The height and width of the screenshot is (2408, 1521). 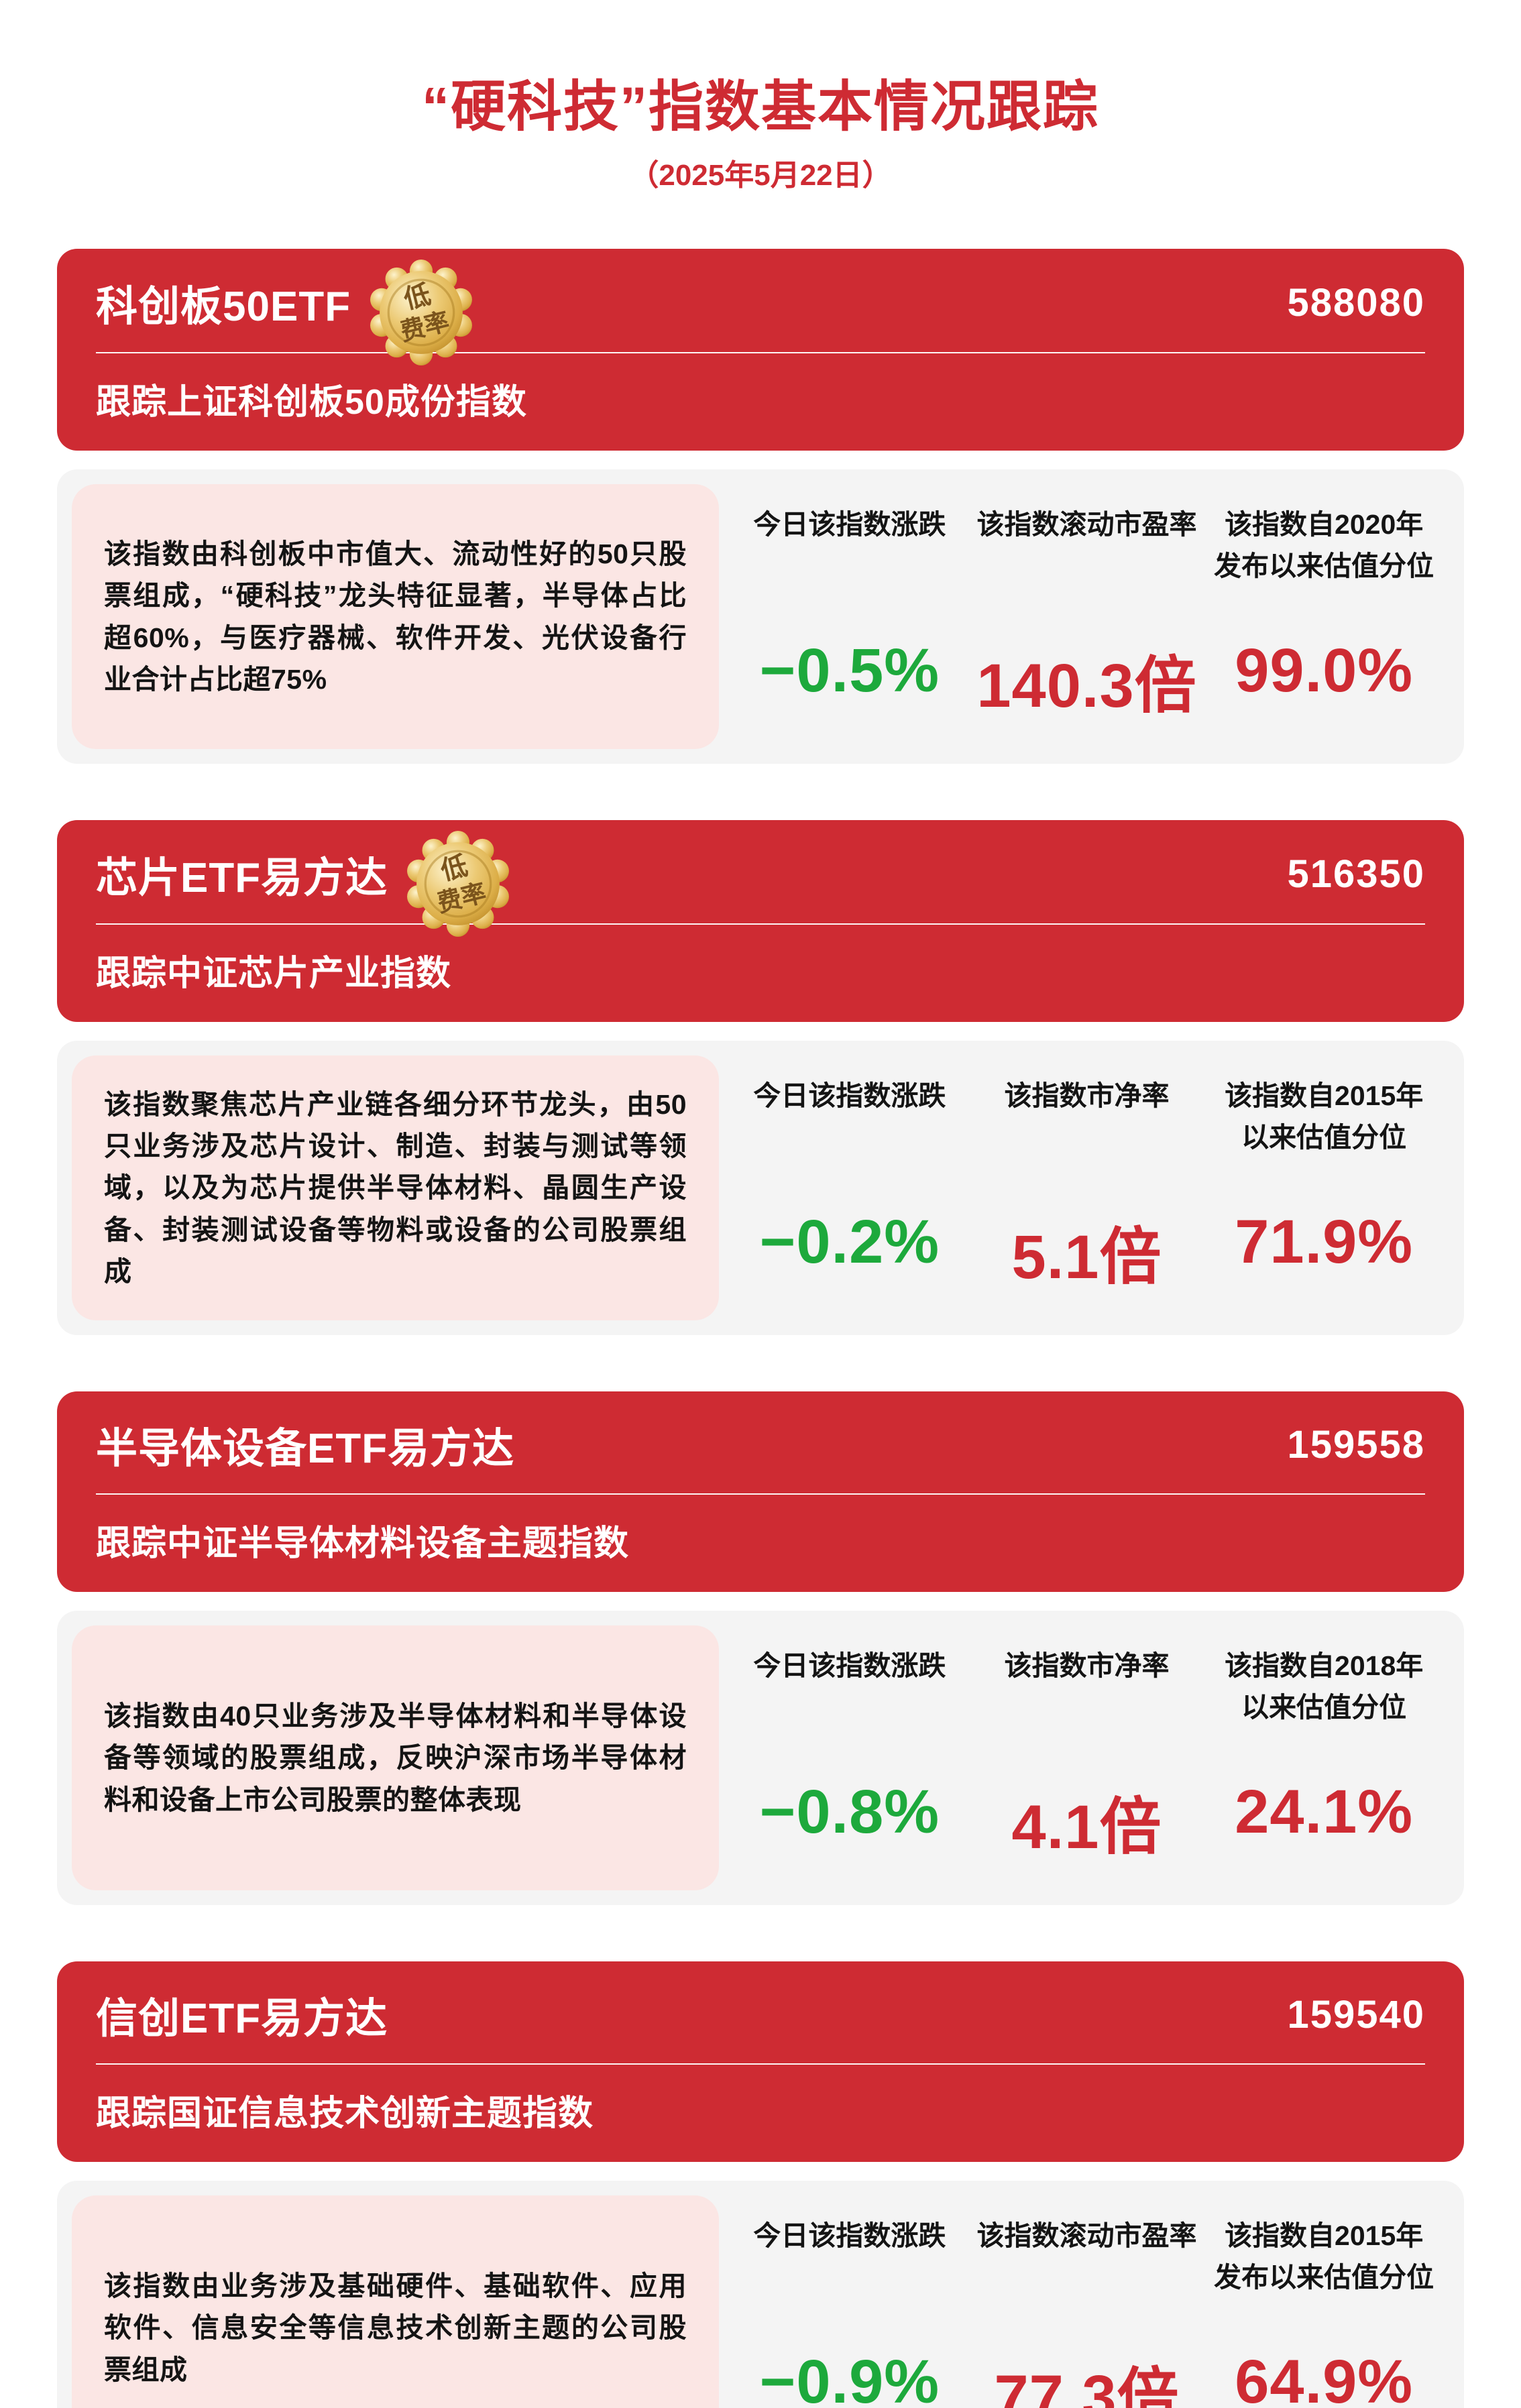 What do you see at coordinates (363, 1543) in the screenshot?
I see `tracking-index-label: 跟踪中证半导体材料设备主题指数` at bounding box center [363, 1543].